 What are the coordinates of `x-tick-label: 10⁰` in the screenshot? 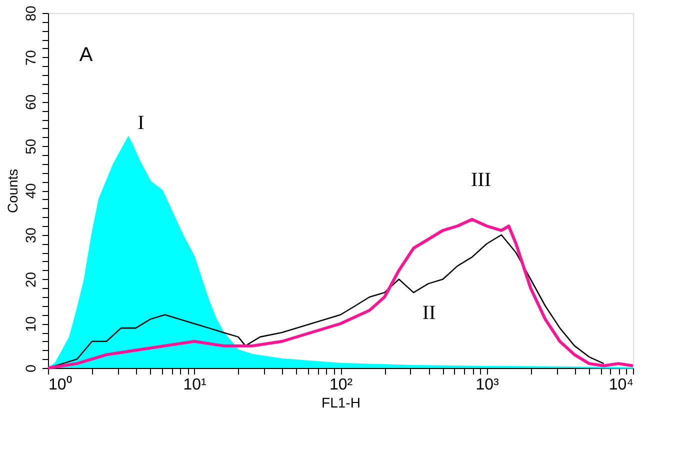 It's located at (60, 385).